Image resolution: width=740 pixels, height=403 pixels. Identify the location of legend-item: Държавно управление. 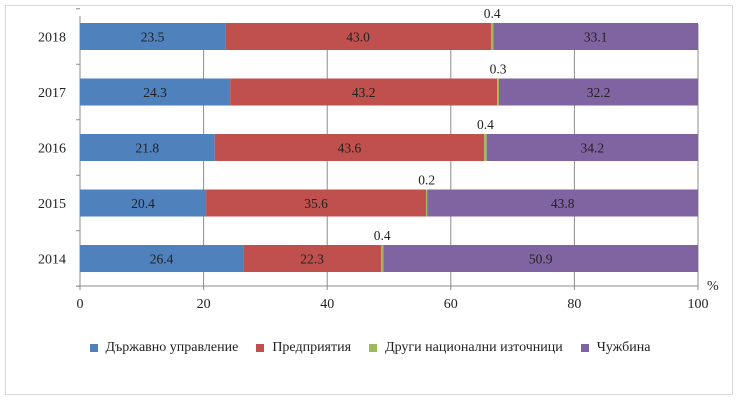
(164, 348).